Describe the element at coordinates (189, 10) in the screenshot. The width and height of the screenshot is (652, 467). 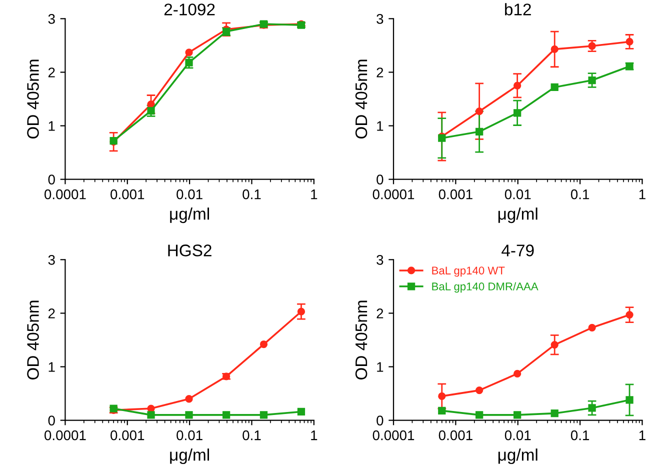
I see `chart-title: 2-1092` at that location.